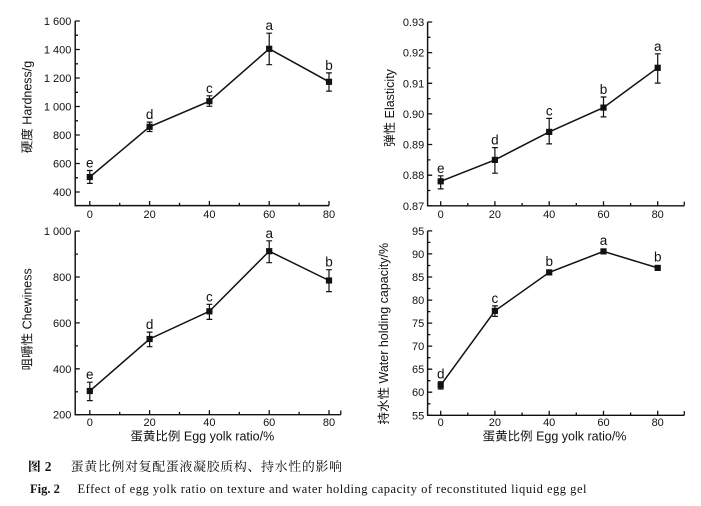 The height and width of the screenshot is (506, 701). I want to click on svg-text: 1 600, so click(58, 22).